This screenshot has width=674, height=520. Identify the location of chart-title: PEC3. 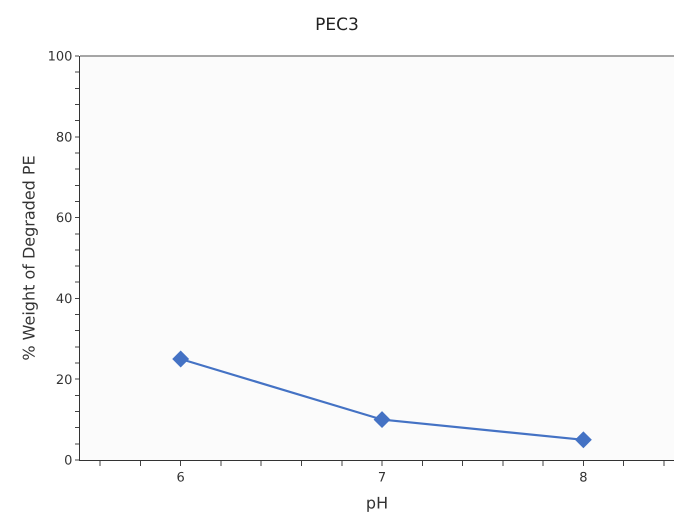
(337, 25).